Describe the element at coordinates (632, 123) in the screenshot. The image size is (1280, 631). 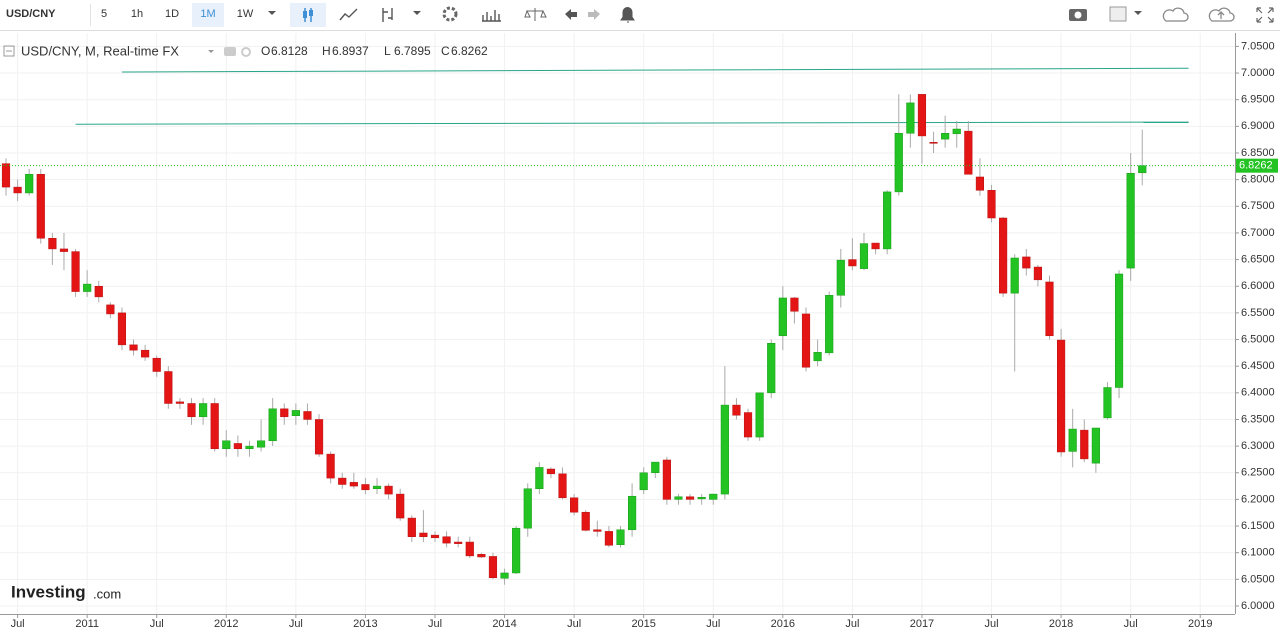
I see `trend-line` at that location.